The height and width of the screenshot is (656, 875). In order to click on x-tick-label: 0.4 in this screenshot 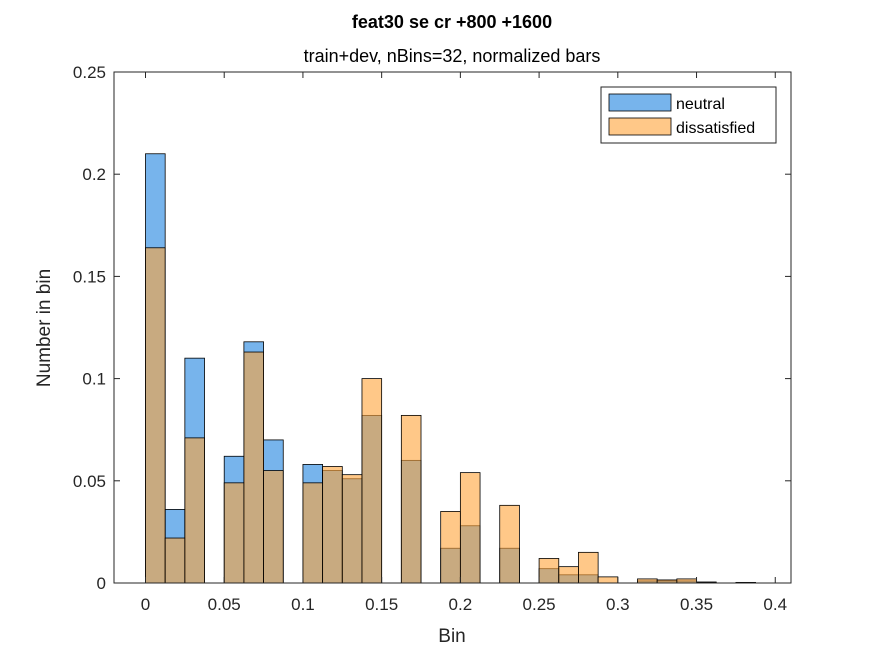, I will do `click(775, 604)`.